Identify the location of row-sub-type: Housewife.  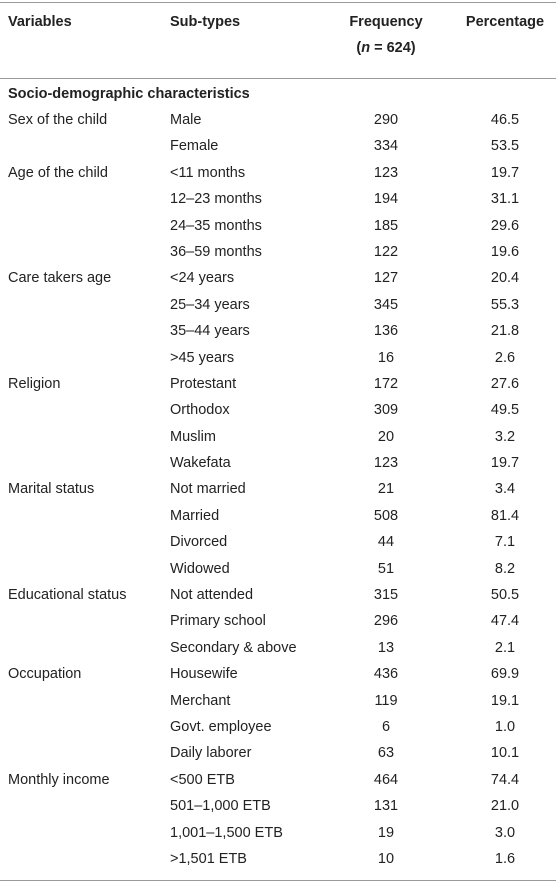
(204, 674).